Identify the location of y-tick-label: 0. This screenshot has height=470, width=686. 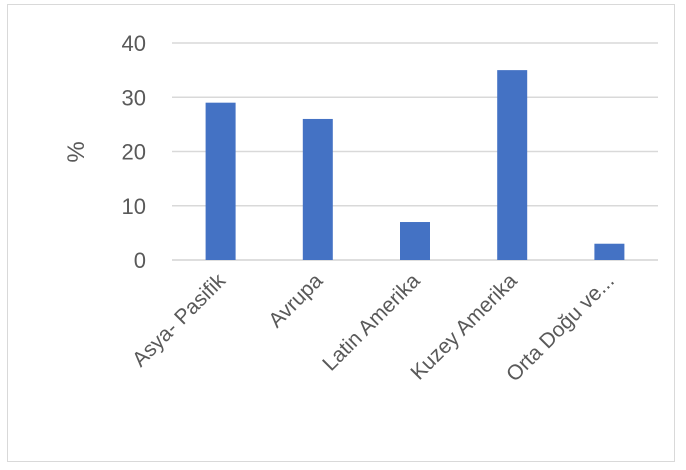
(140, 260).